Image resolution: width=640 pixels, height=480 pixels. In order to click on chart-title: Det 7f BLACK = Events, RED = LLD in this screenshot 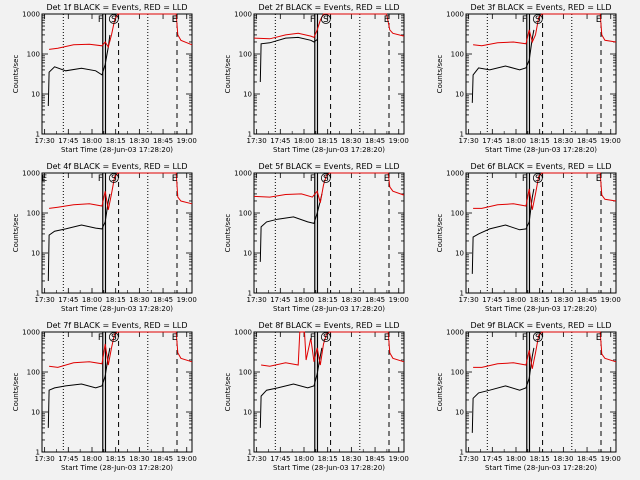, I will do `click(116, 325)`.